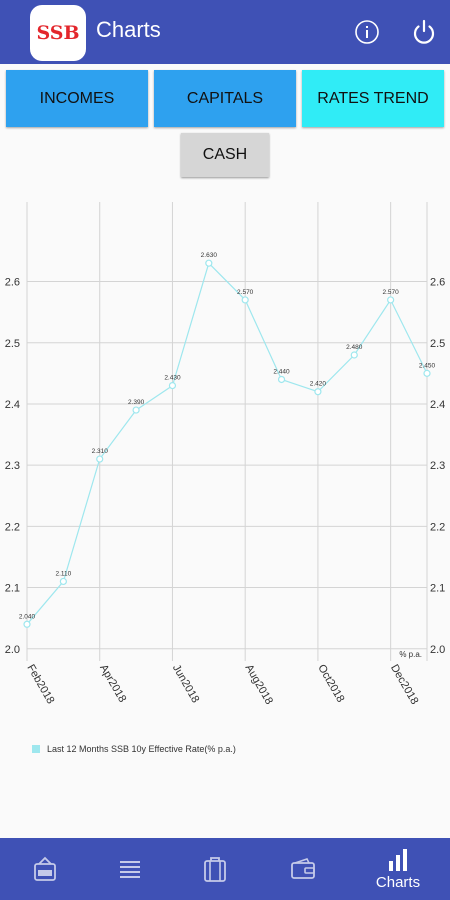 The width and height of the screenshot is (450, 900). What do you see at coordinates (172, 378) in the screenshot?
I see `data-label: 2.430` at bounding box center [172, 378].